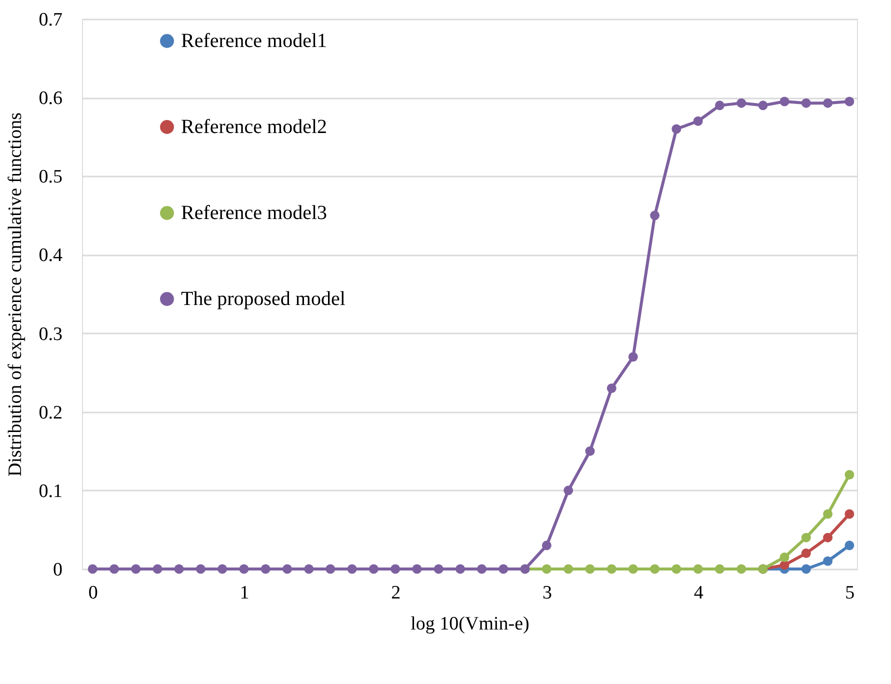  Describe the element at coordinates (50, 177) in the screenshot. I see `y-tick-label: 0.5` at that location.